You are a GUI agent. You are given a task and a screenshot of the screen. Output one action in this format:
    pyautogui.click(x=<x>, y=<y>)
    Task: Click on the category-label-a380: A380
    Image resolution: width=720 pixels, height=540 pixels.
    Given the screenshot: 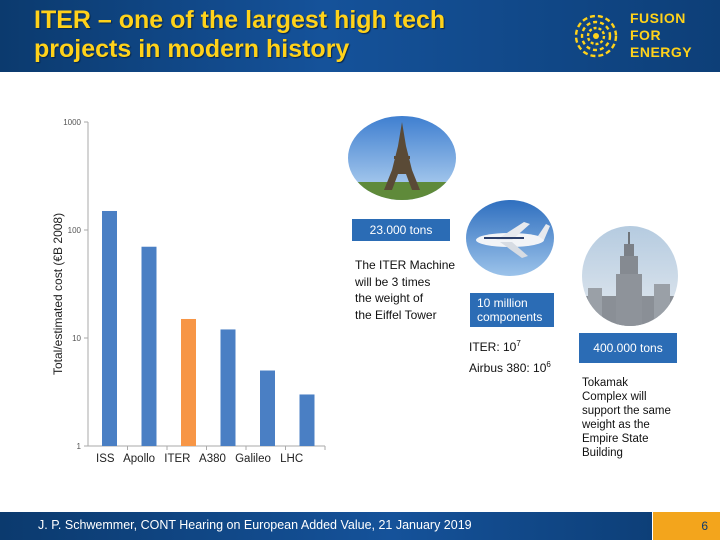 What is the action you would take?
    pyautogui.click(x=212, y=459)
    